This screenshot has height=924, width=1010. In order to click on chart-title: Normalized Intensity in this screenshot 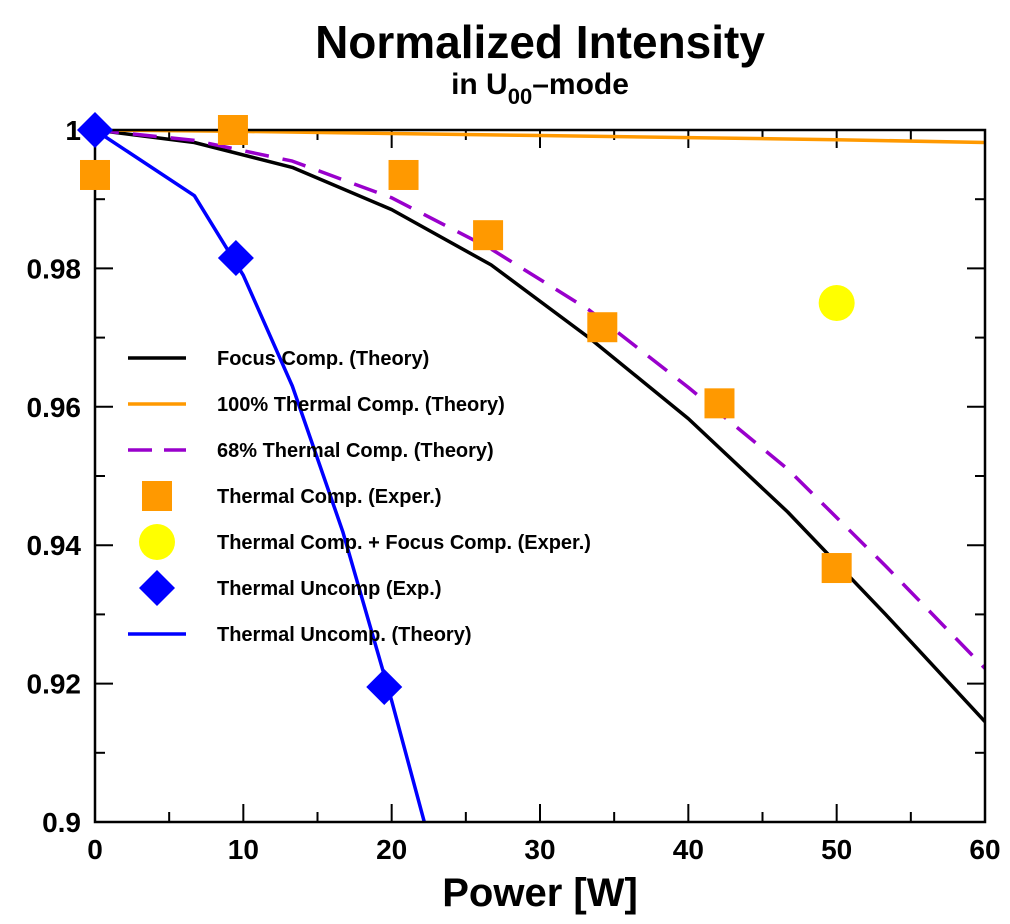, I will do `click(540, 42)`.